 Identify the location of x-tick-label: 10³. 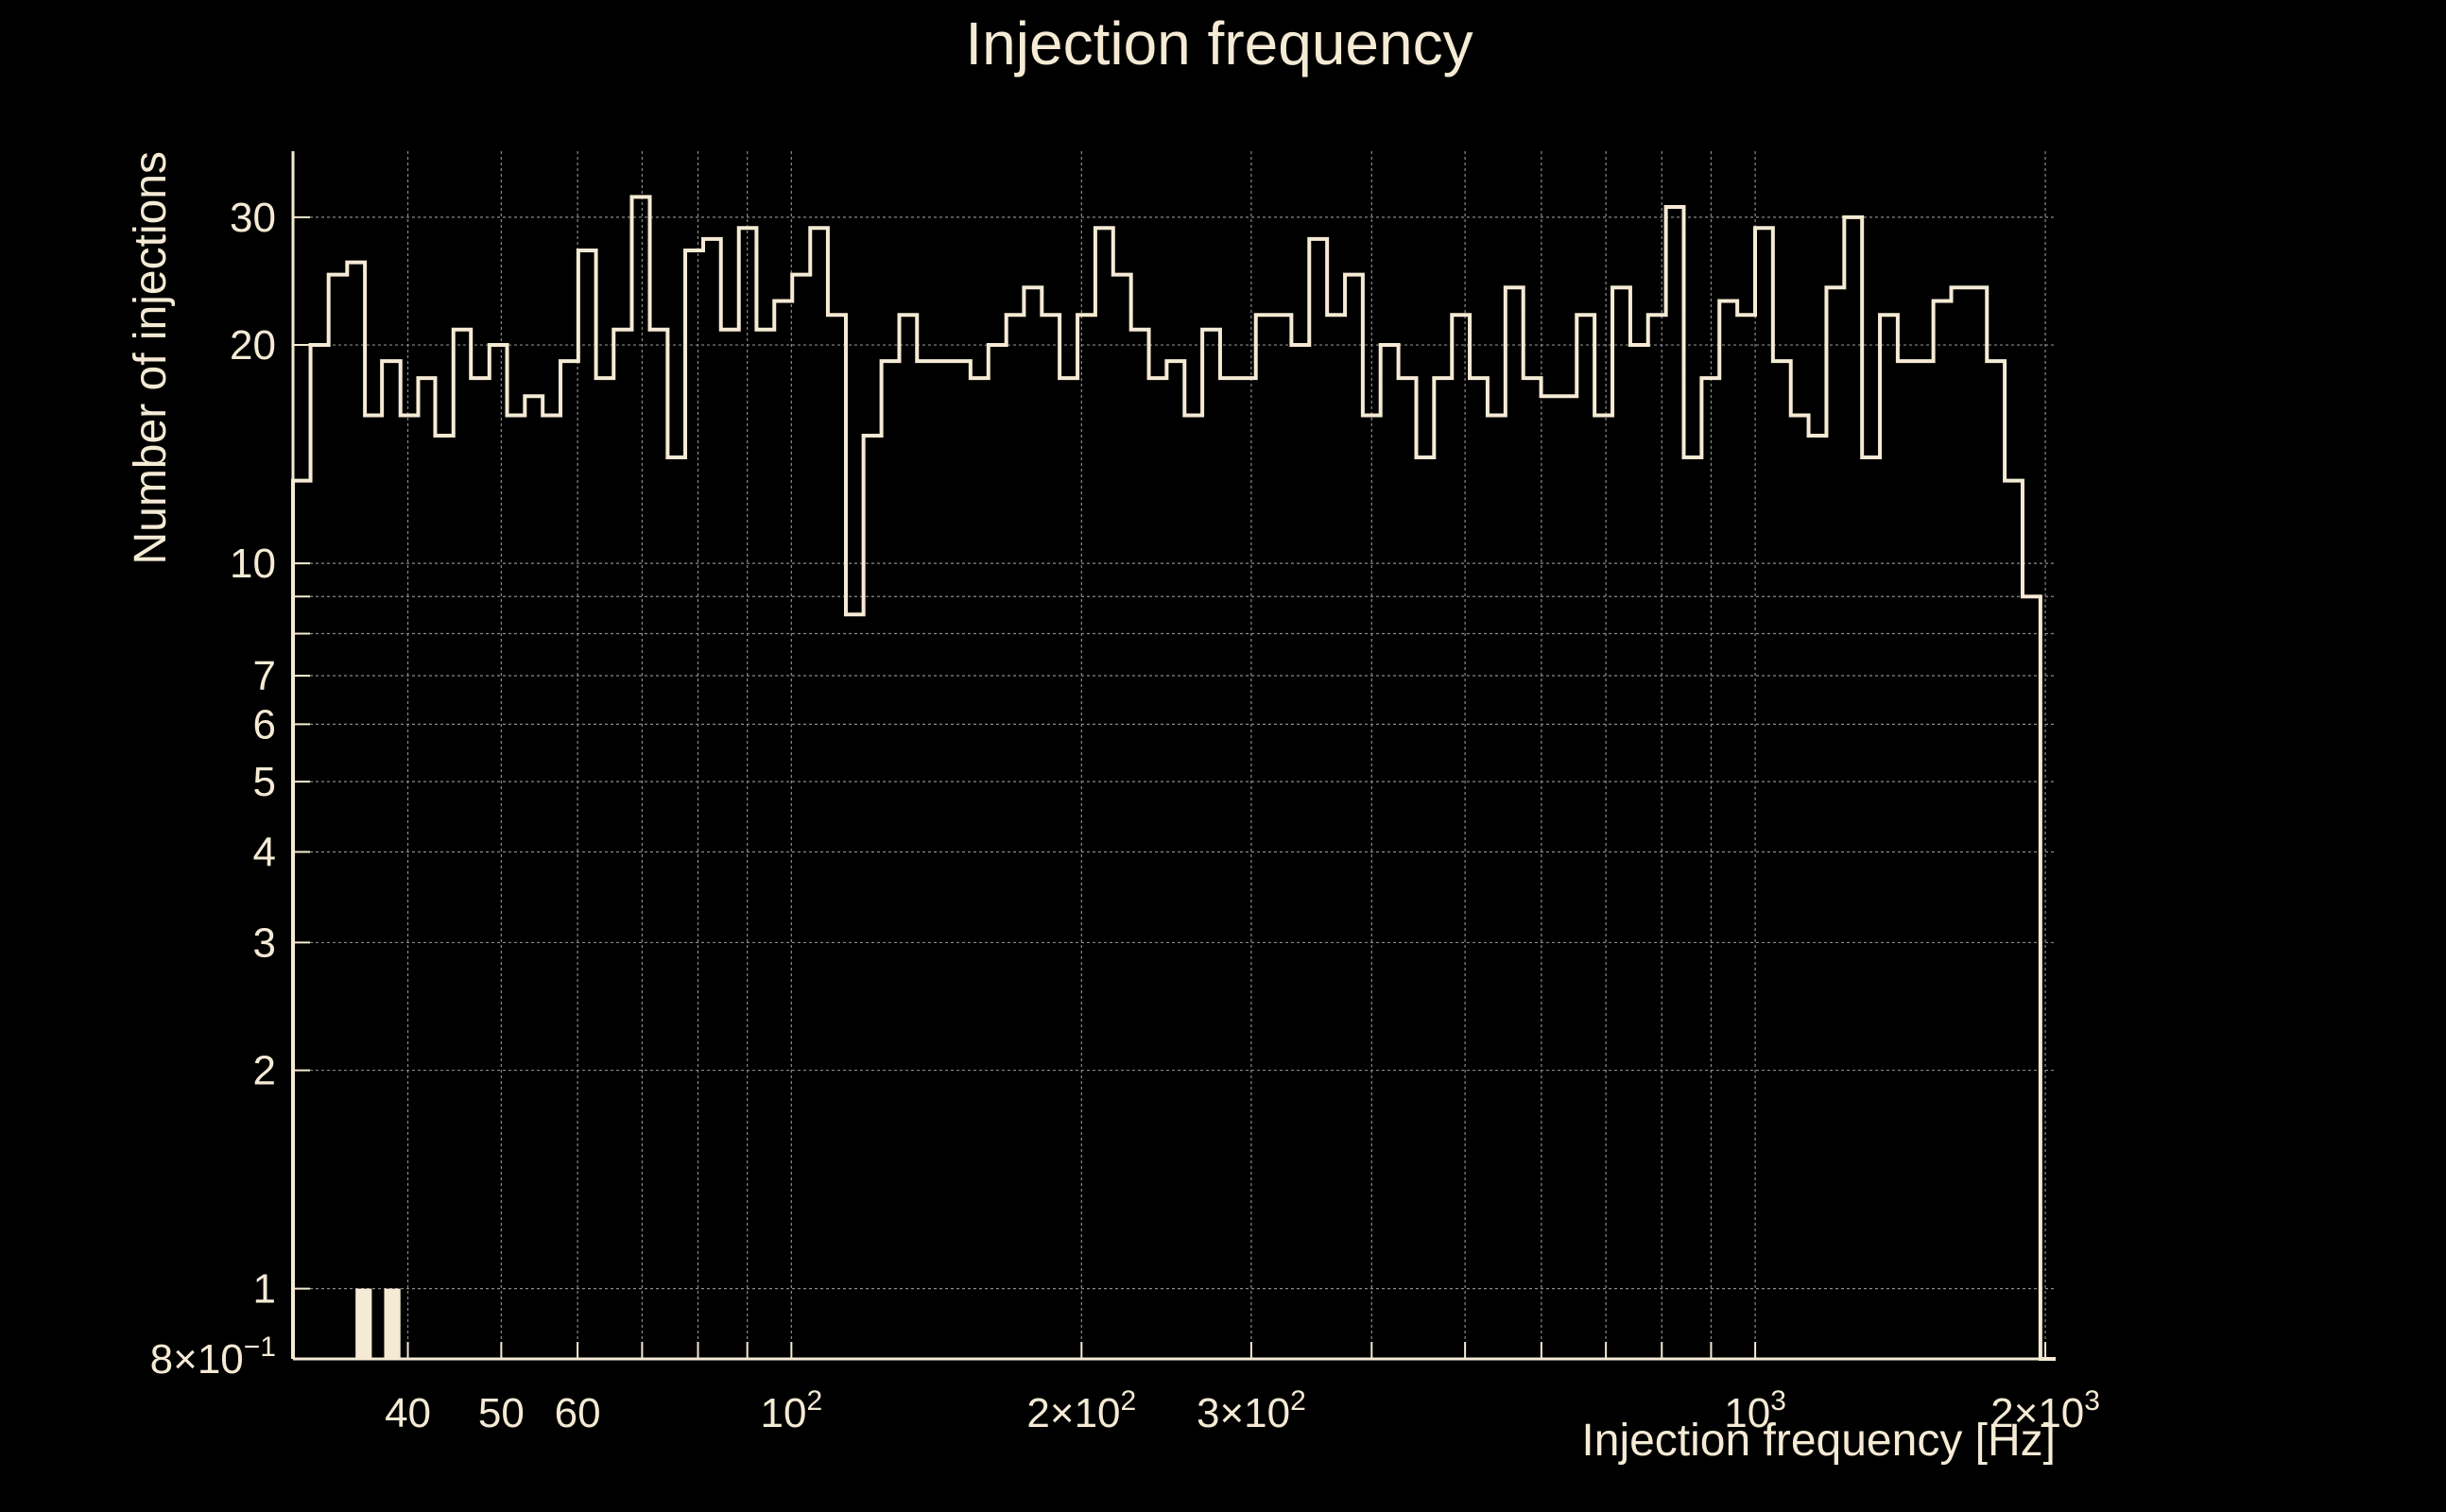
(1755, 1410).